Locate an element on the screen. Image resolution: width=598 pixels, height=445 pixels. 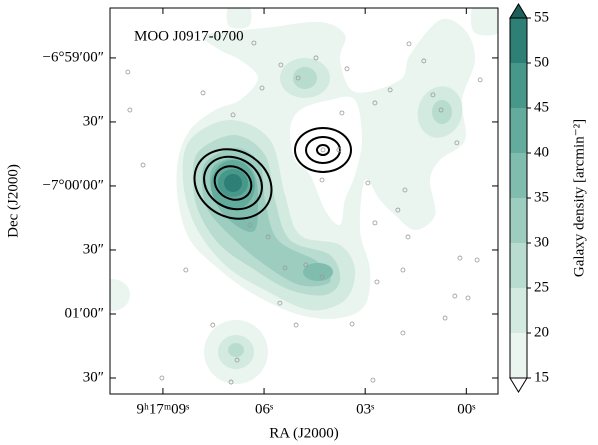
x-tick-label: 06ˢ is located at coordinates (264, 409).